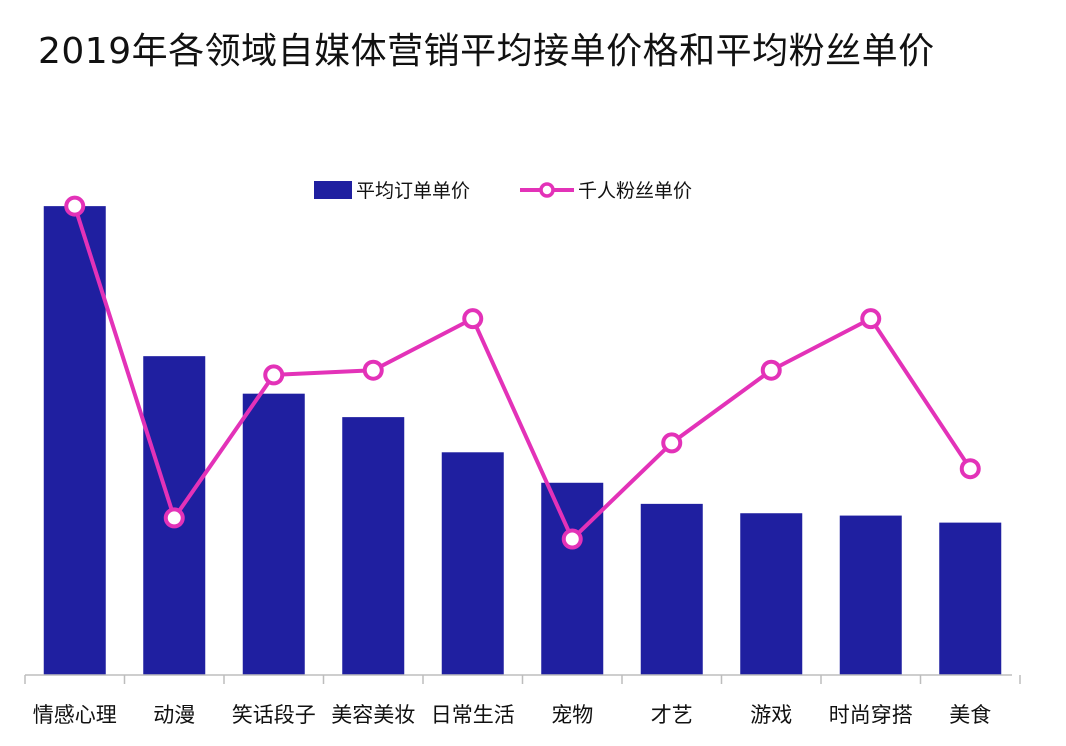  Describe the element at coordinates (672, 715) in the screenshot. I see `x-label: 才艺` at that location.